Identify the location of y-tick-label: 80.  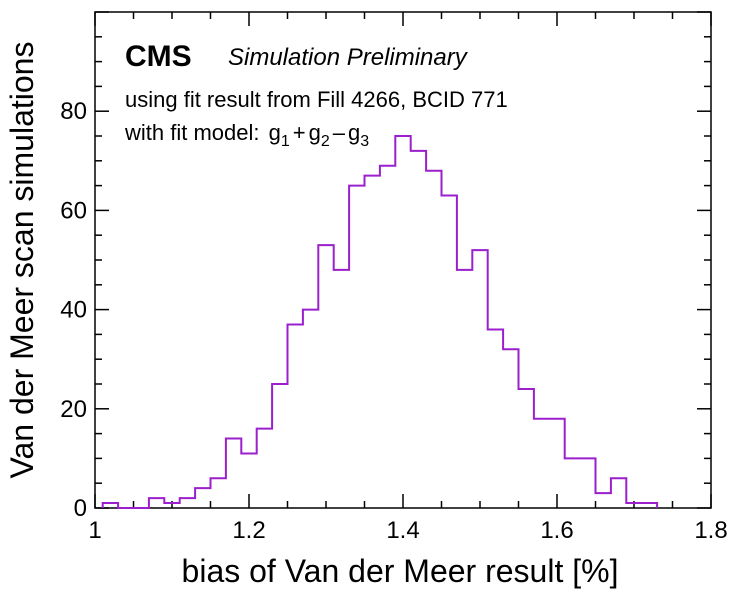
(73, 111).